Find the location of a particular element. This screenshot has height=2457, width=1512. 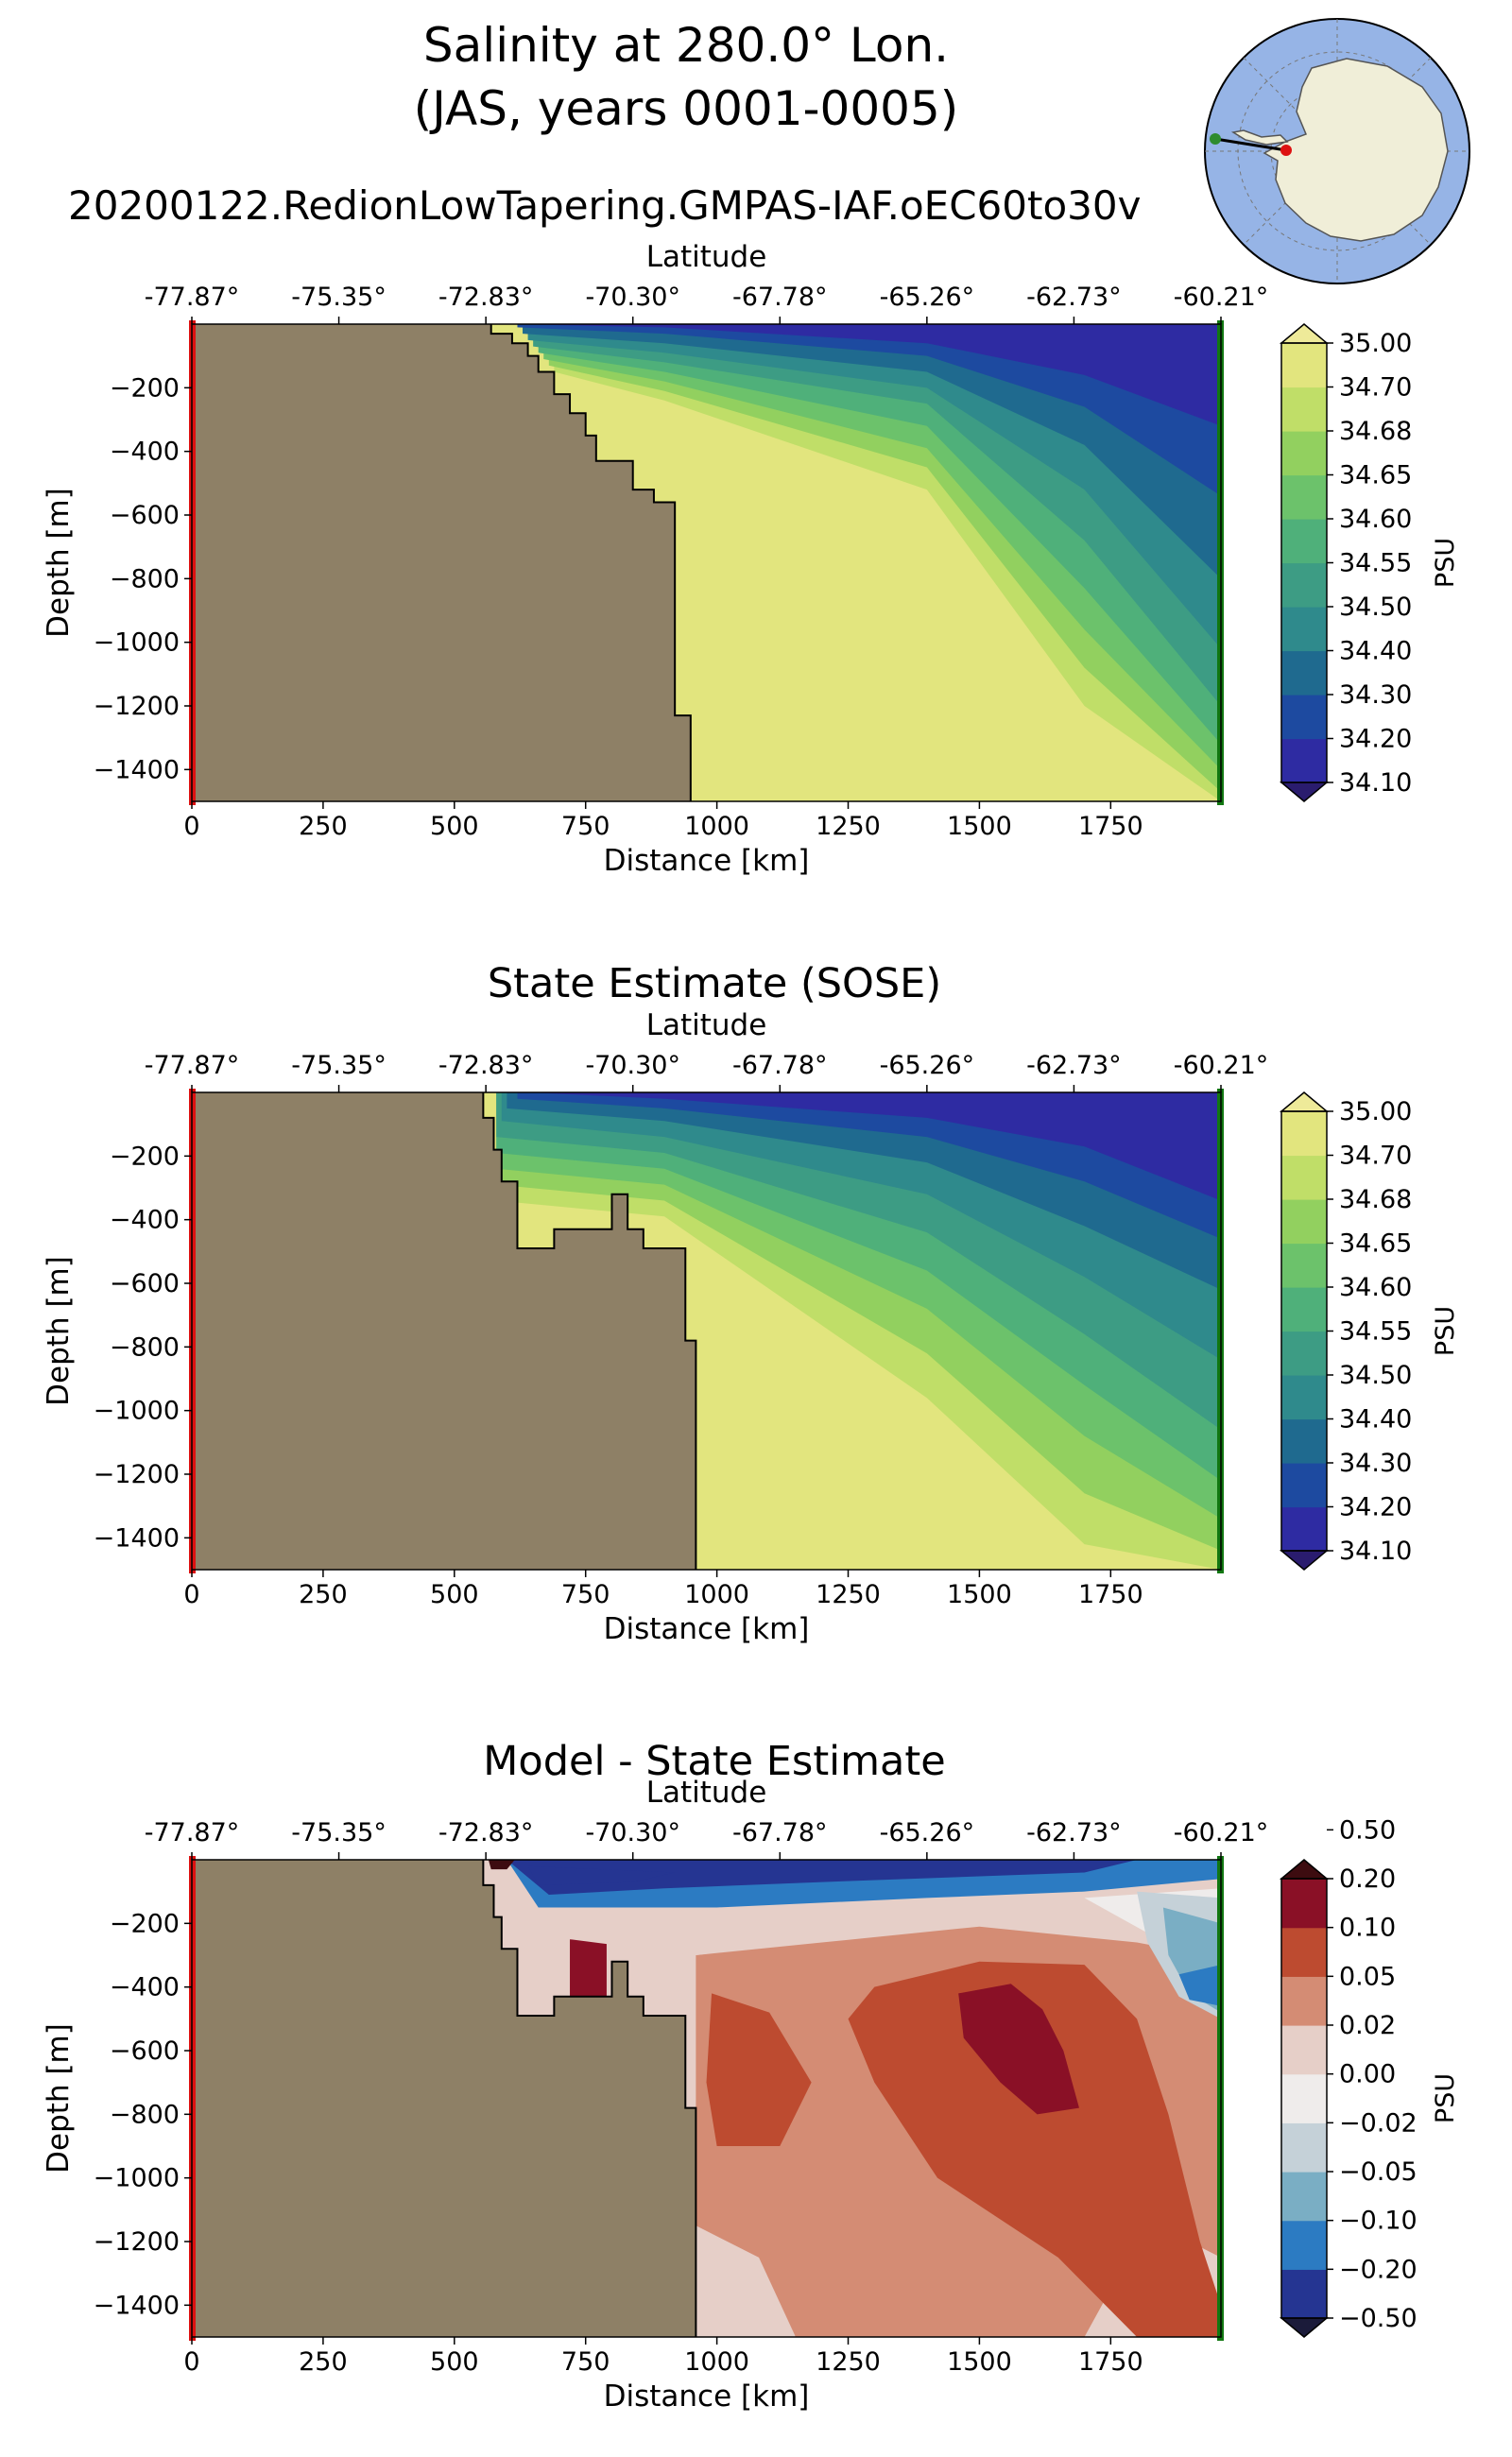

sose-land is located at coordinates (444, 1331).